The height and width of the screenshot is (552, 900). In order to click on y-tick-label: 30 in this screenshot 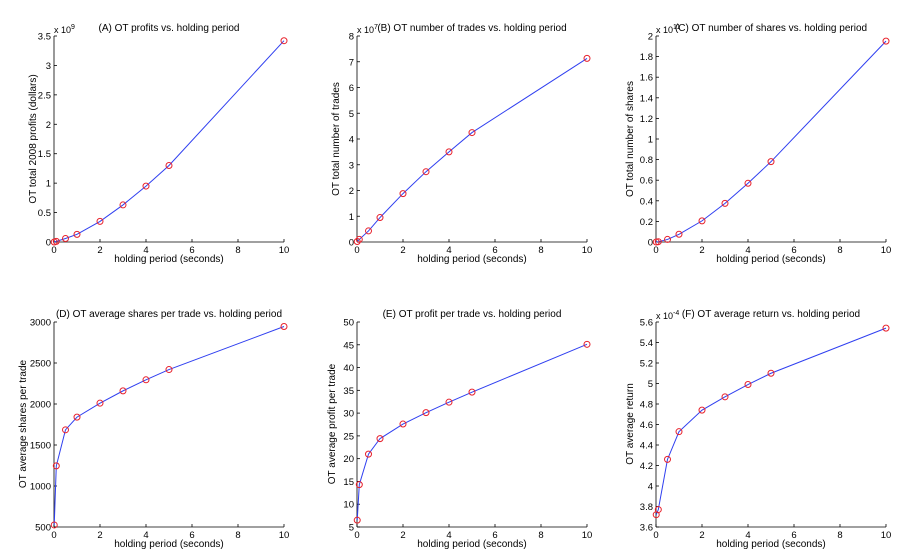, I will do `click(348, 414)`.